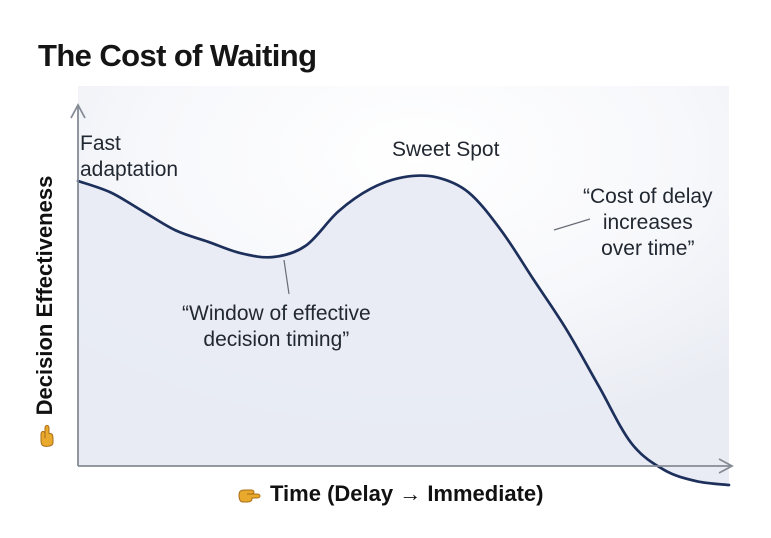 The image size is (771, 538). Describe the element at coordinates (78, 111) in the screenshot. I see `y-axis-arrowhead` at that location.